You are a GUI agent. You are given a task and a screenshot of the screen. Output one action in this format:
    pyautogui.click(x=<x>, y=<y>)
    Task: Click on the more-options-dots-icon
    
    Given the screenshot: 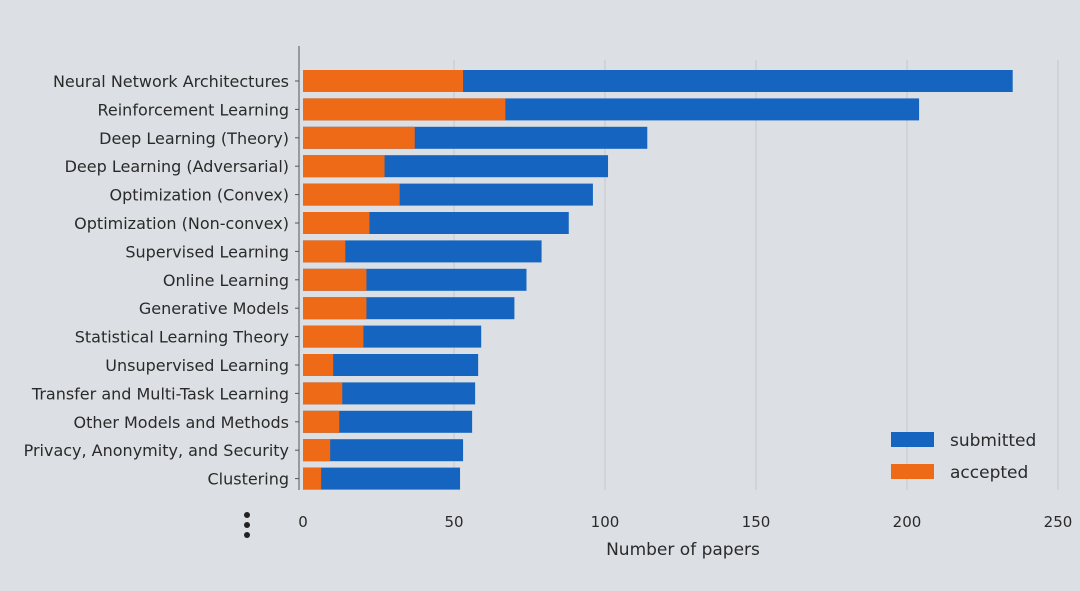 What is the action you would take?
    pyautogui.click(x=247, y=529)
    